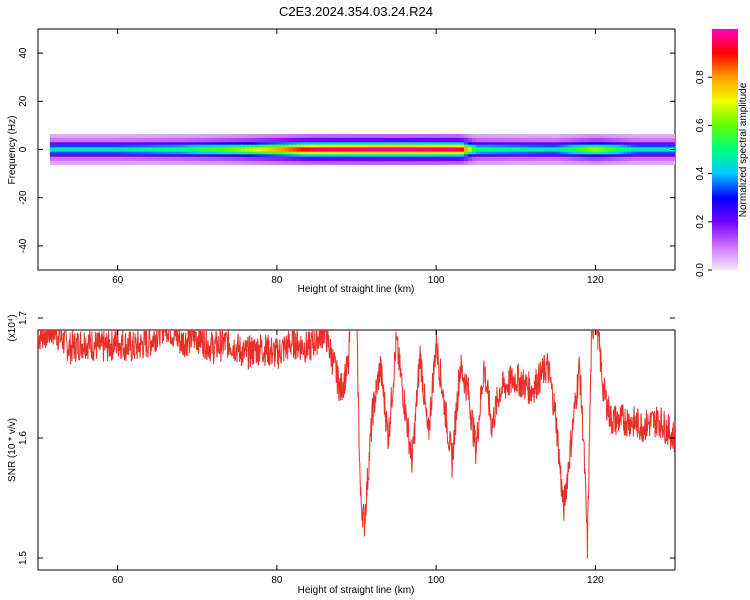 This screenshot has width=750, height=600. Describe the element at coordinates (725, 149) in the screenshot. I see `colorbar-gradient` at that location.